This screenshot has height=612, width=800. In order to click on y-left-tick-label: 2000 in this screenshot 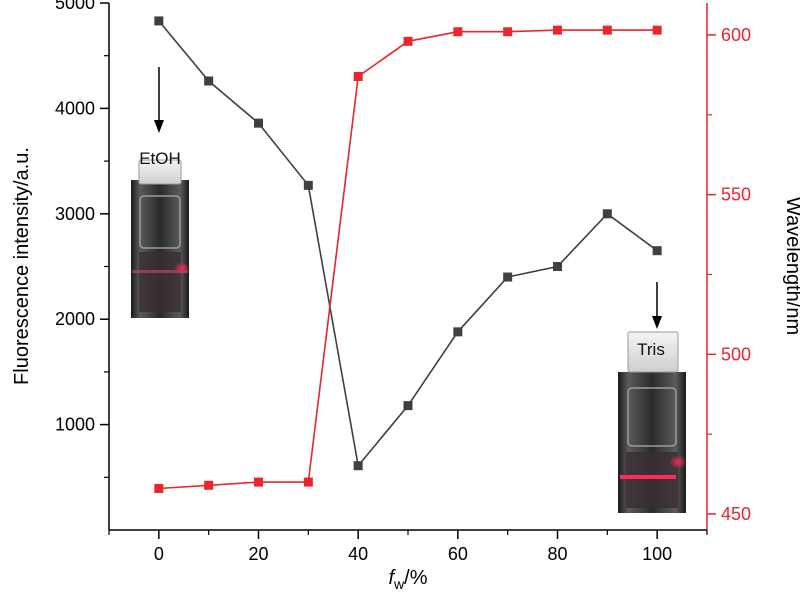, I will do `click(75, 319)`.